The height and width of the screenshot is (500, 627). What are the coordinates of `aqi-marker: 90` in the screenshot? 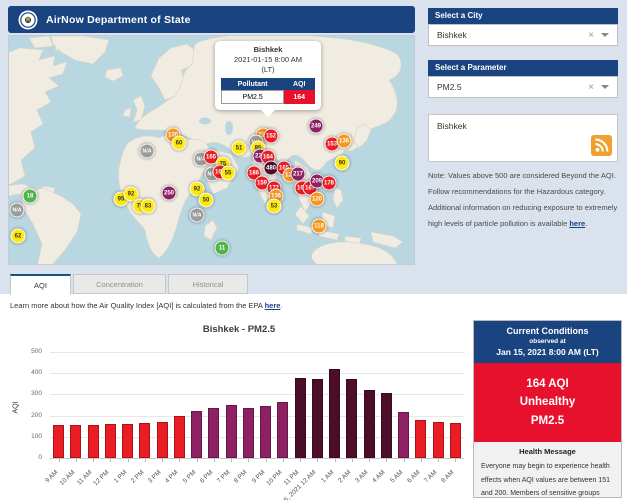 It's located at (342, 163).